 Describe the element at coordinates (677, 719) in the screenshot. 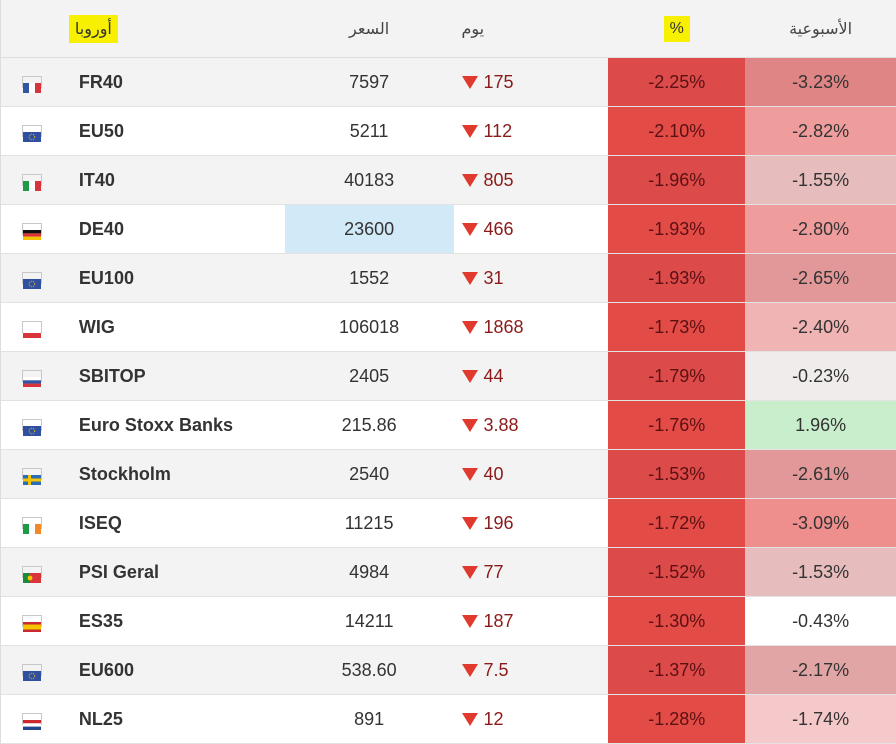

I see `pct-change-cell: -1.28%` at that location.